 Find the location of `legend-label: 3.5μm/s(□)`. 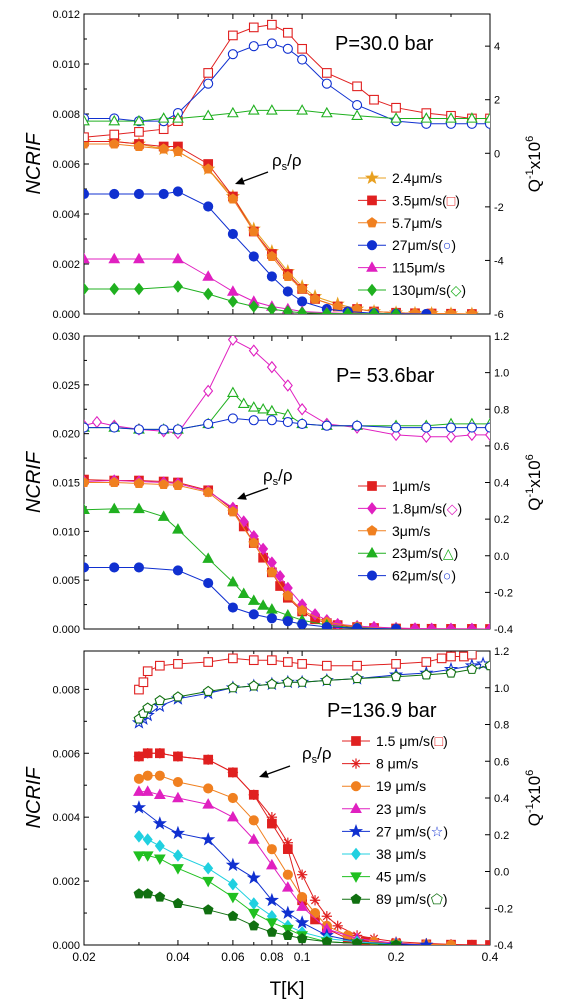

legend-label: 3.5μm/s(□) is located at coordinates (426, 200).